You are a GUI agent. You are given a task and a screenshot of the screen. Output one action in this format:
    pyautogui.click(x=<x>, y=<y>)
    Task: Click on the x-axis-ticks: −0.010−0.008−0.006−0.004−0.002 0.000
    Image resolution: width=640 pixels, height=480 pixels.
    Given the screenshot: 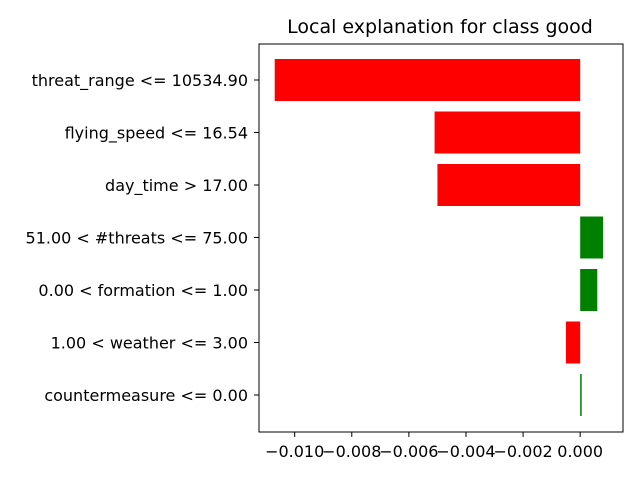 What is the action you would take?
    pyautogui.click(x=434, y=446)
    